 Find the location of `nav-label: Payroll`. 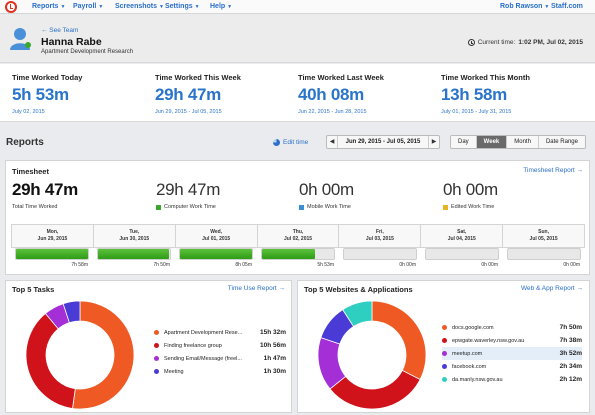

nav-label: Payroll is located at coordinates (85, 6).